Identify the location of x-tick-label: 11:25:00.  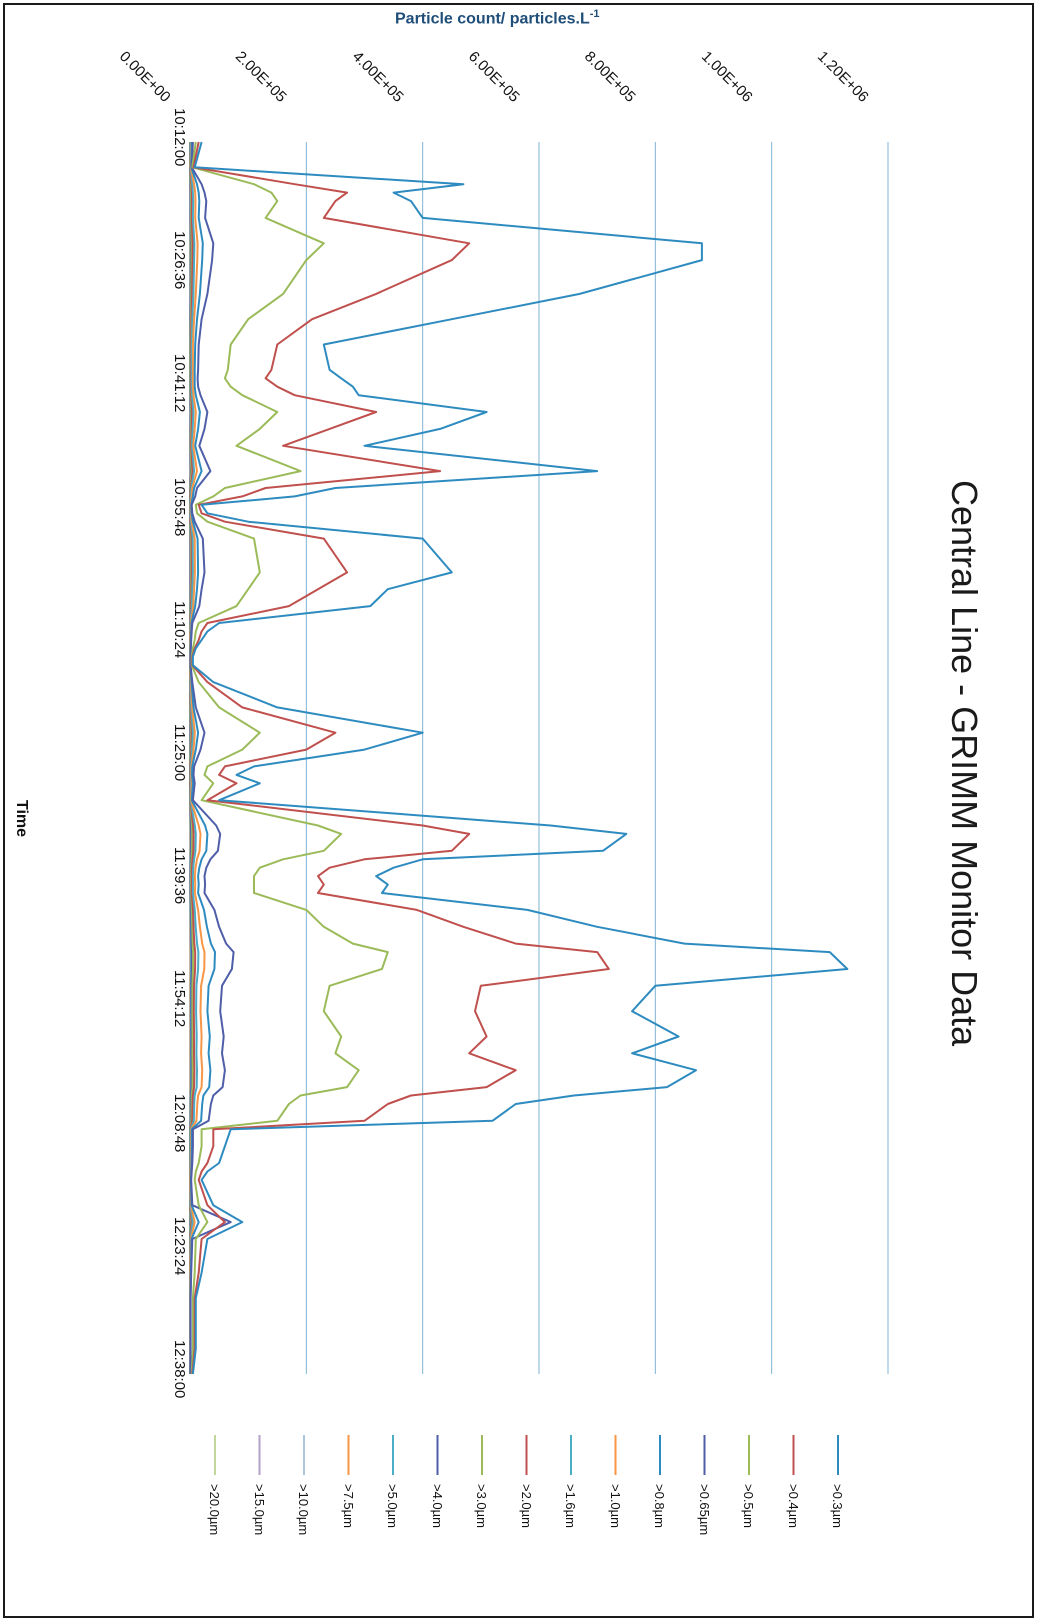
(179, 753).